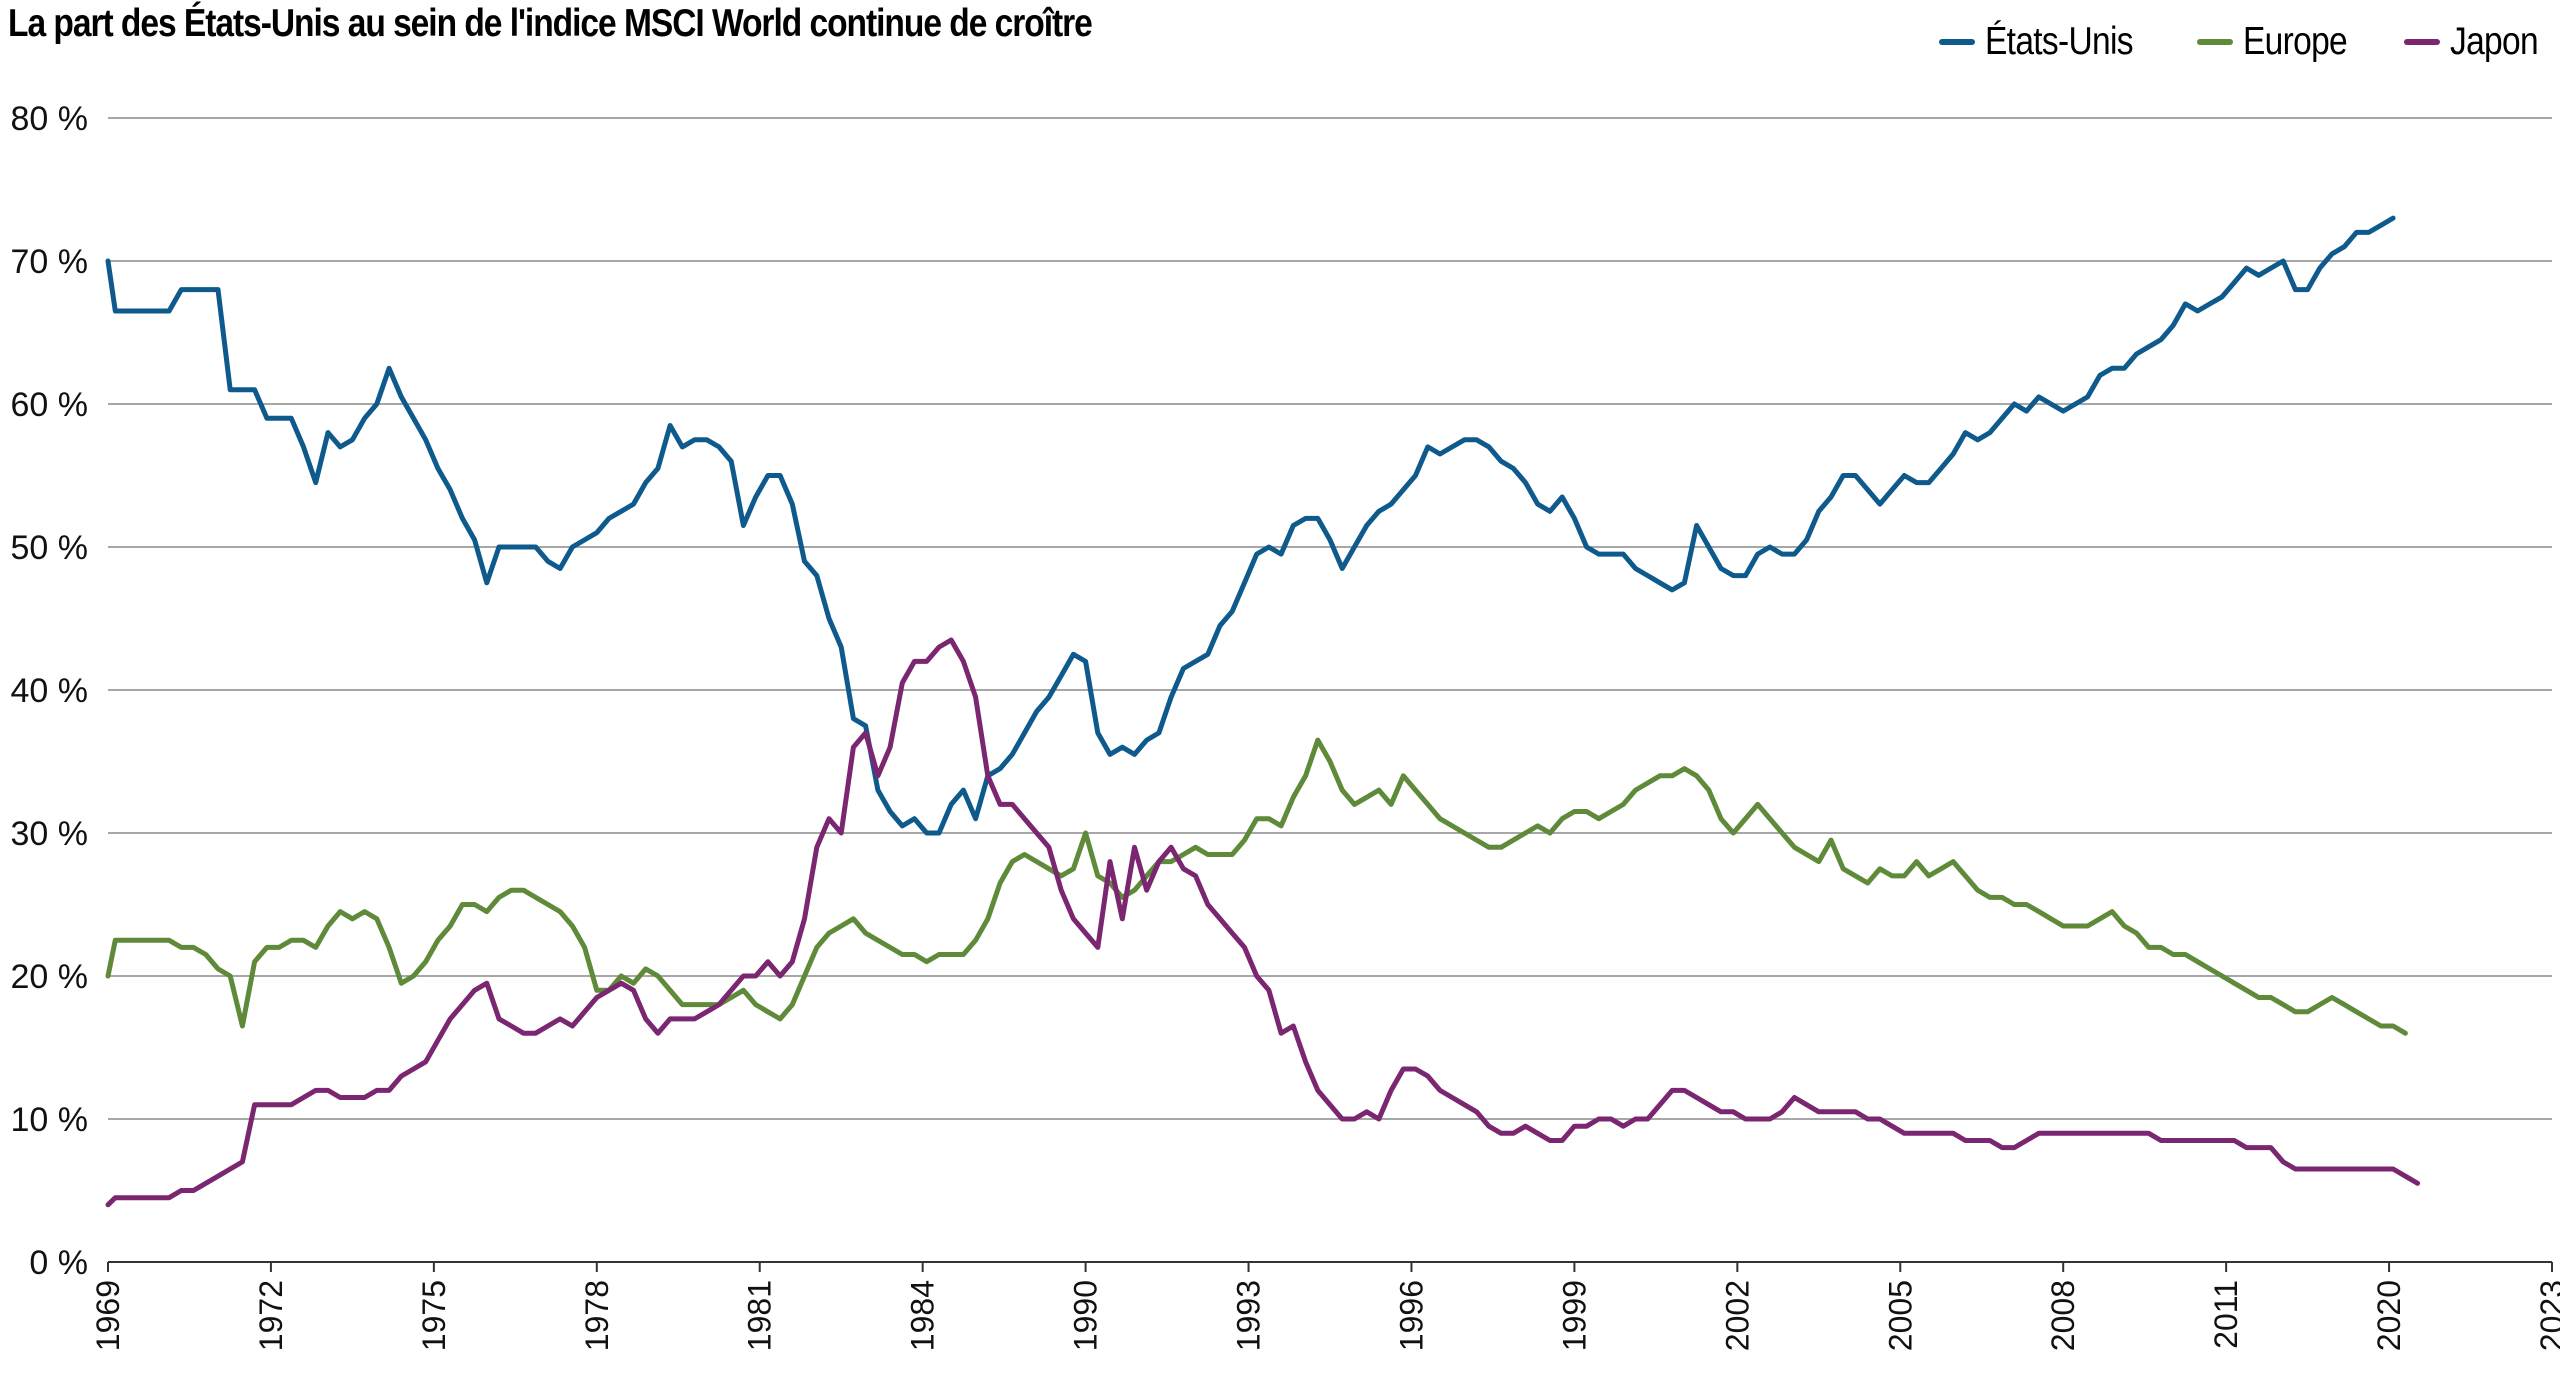 The image size is (2560, 1400). Describe the element at coordinates (50, 1120) in the screenshot. I see `y-tick-label: 10 %` at that location.